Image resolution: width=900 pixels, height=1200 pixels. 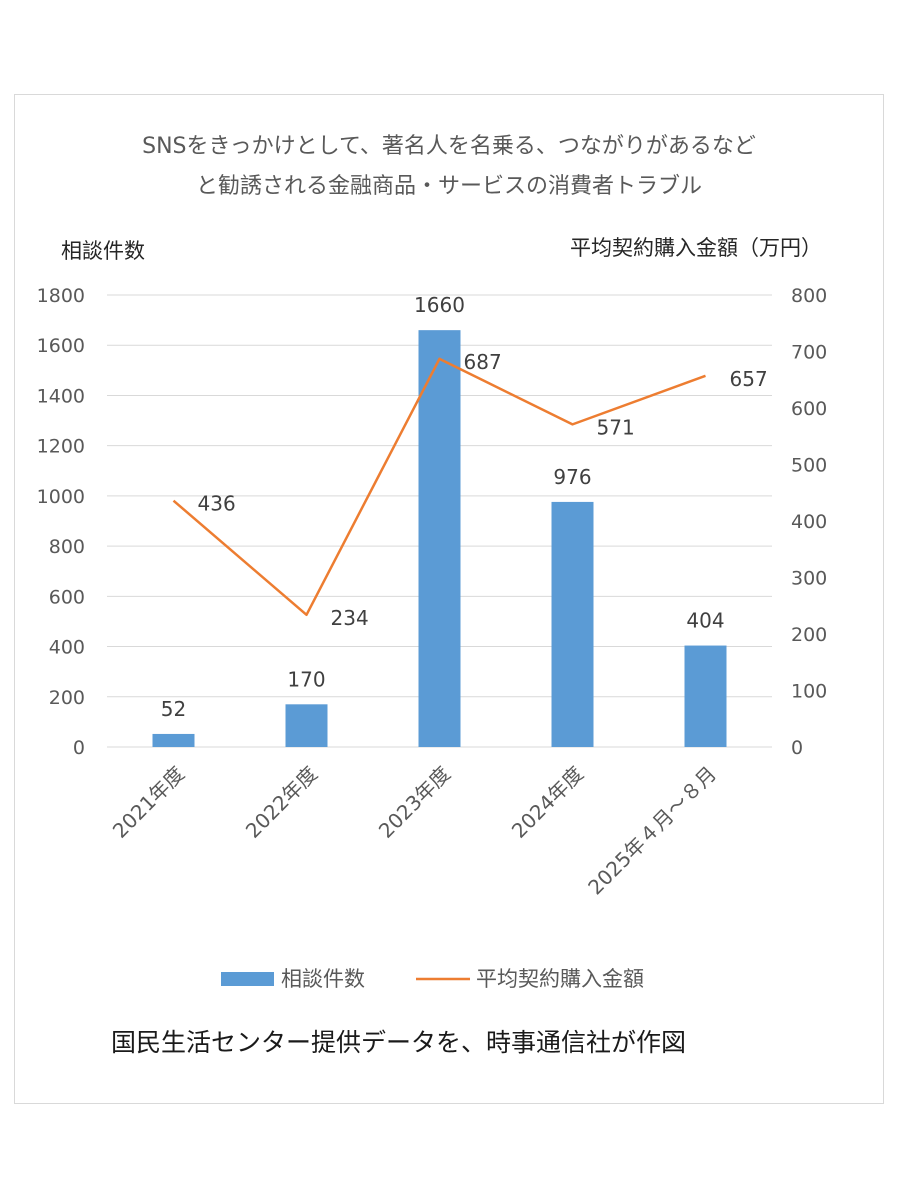 What do you see at coordinates (809, 692) in the screenshot?
I see `y2-tick-label-1: 100` at bounding box center [809, 692].